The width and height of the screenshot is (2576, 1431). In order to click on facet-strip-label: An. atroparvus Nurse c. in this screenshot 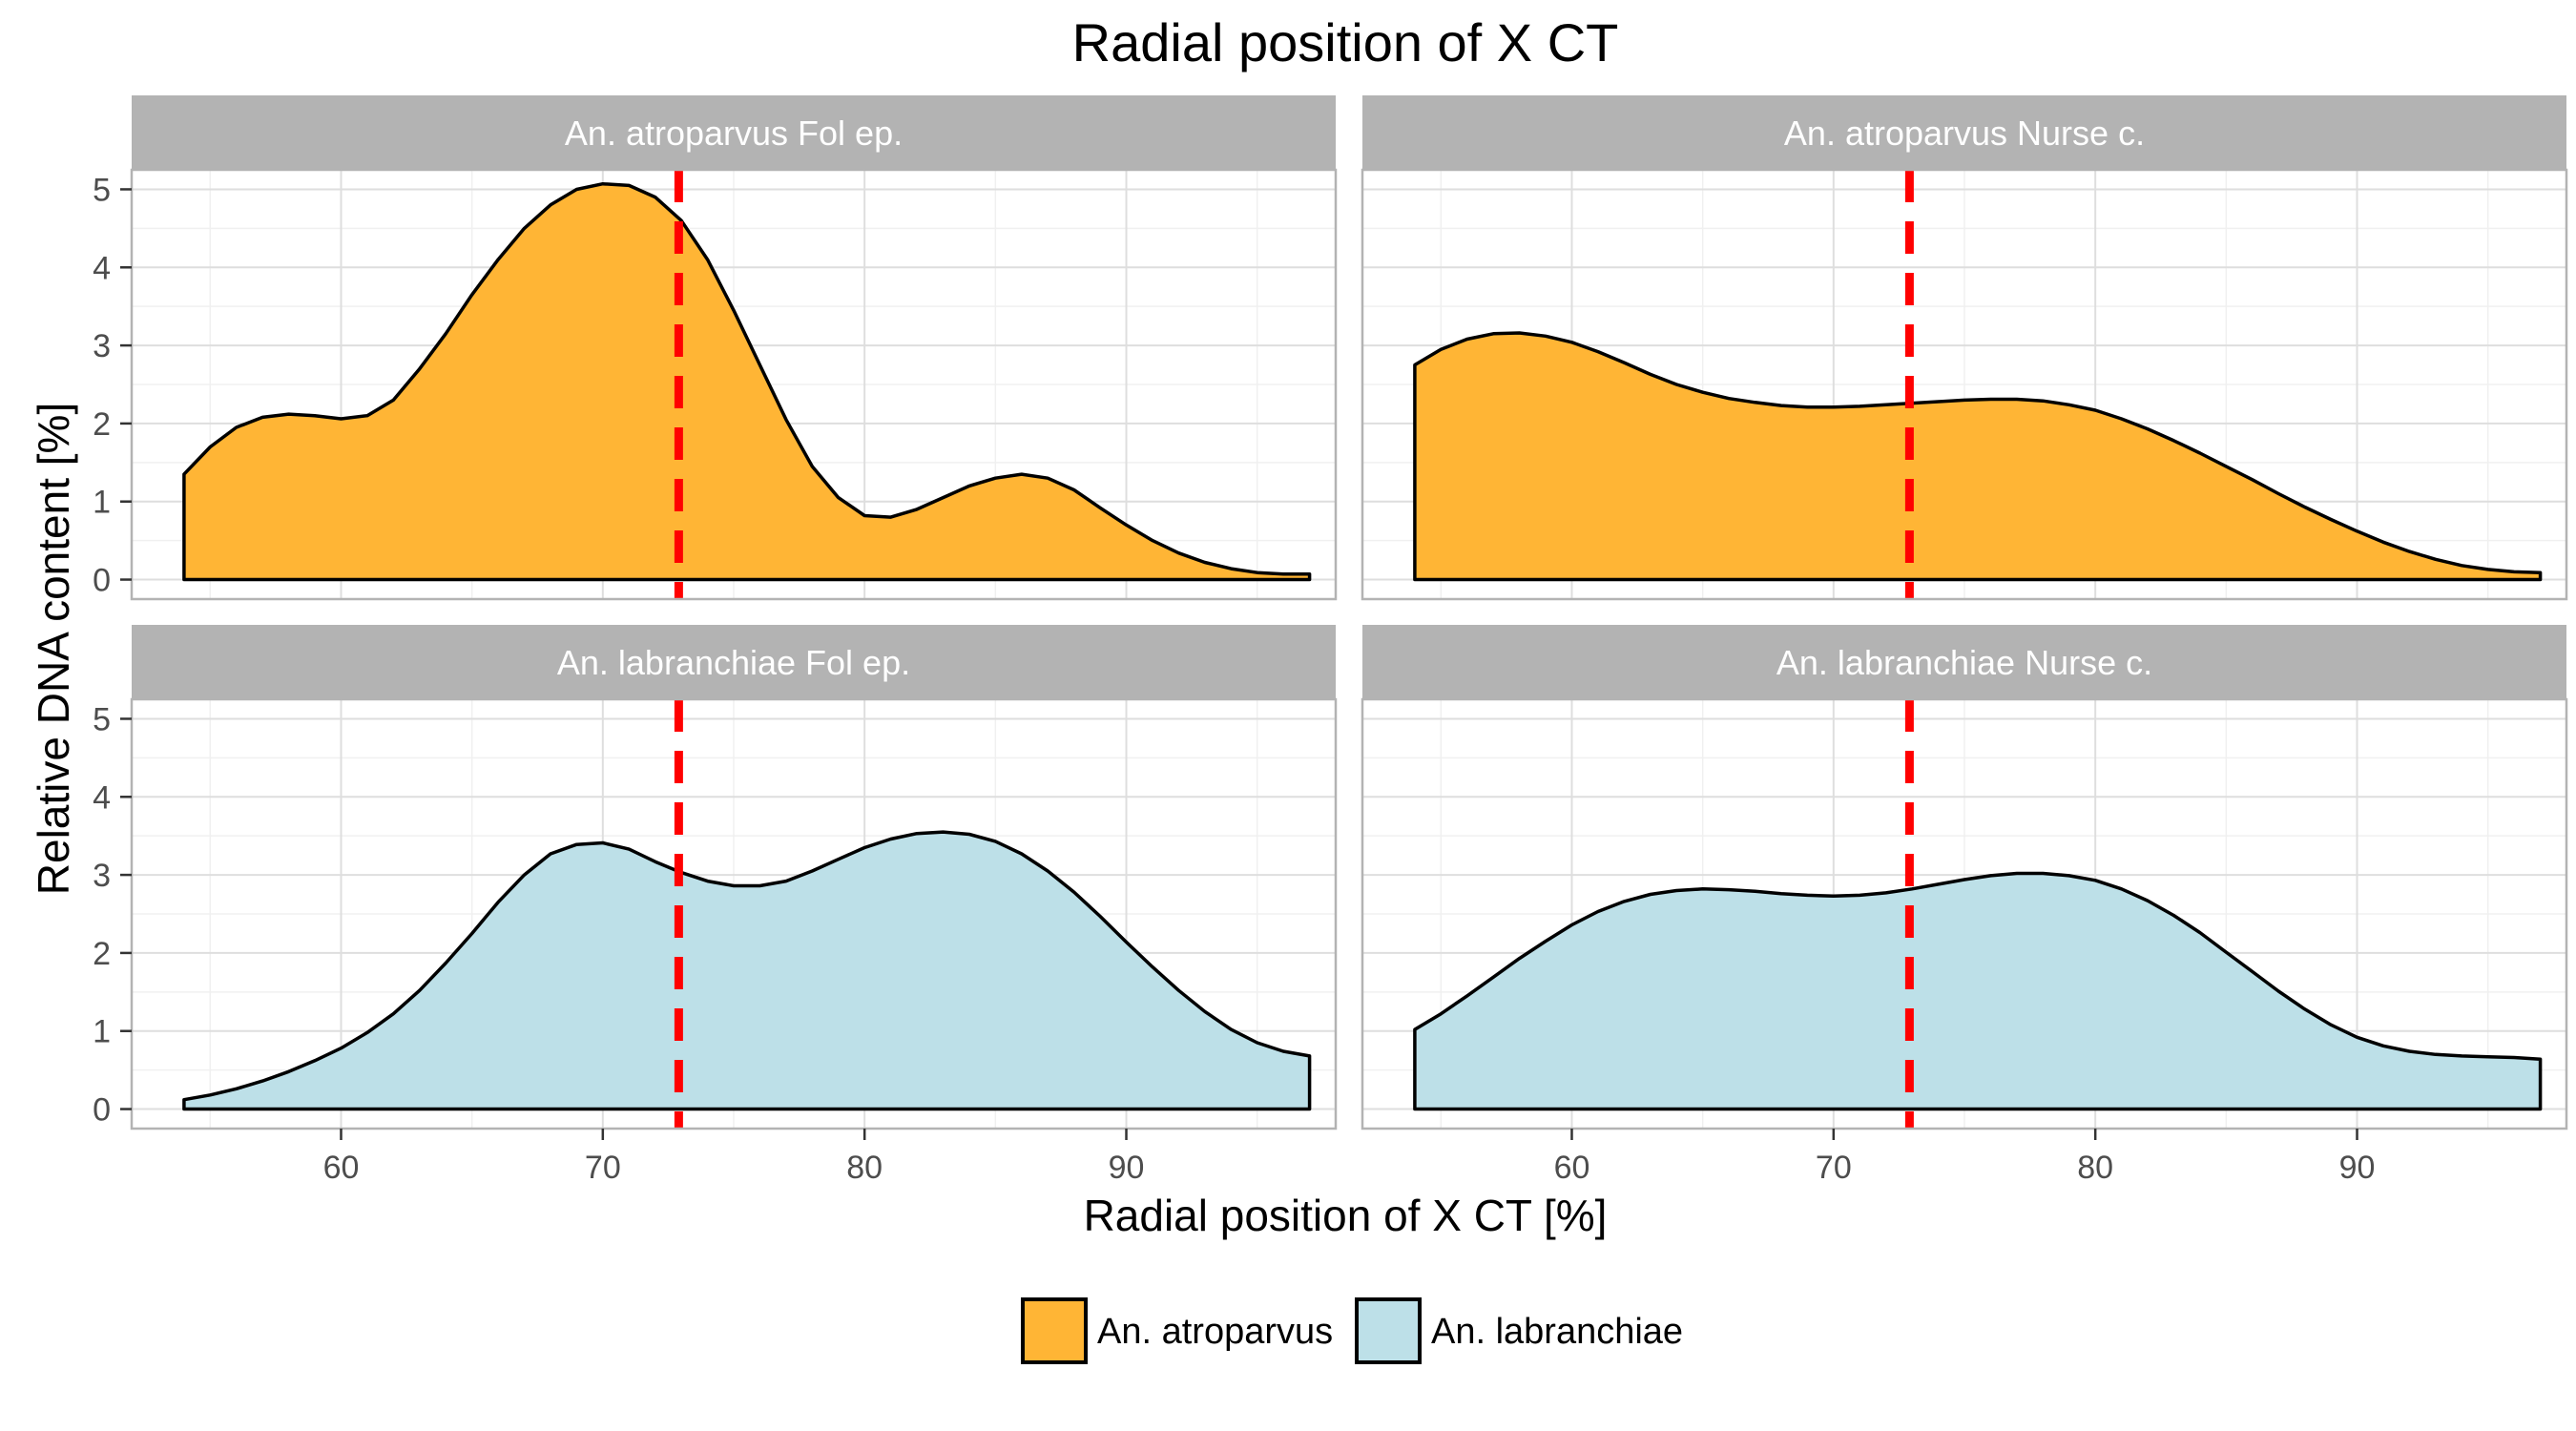, I will do `click(1964, 133)`.